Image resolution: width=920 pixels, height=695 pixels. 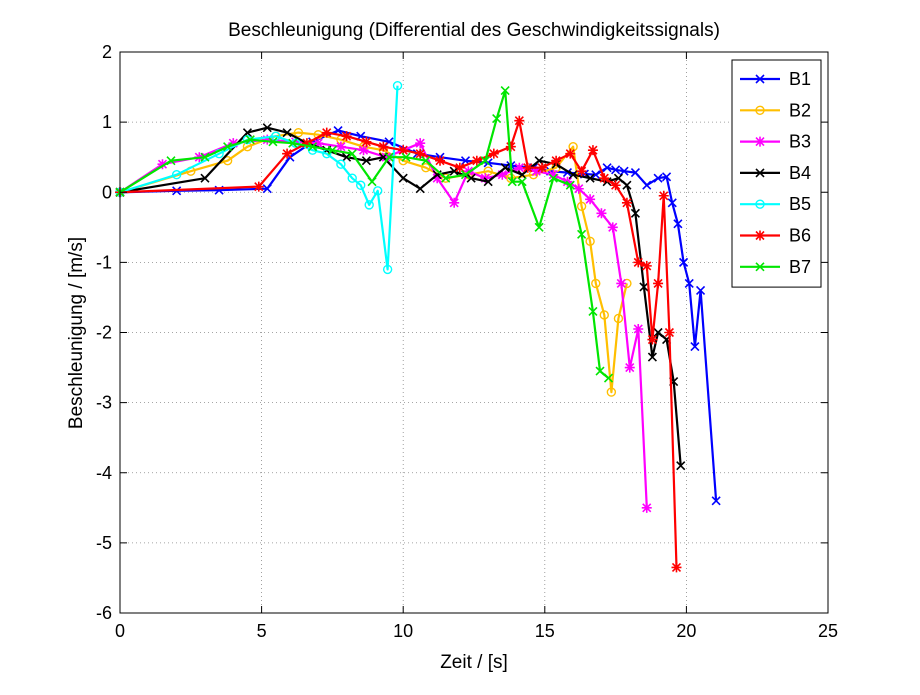 I want to click on legend-item-b4: B4, so click(x=775, y=173).